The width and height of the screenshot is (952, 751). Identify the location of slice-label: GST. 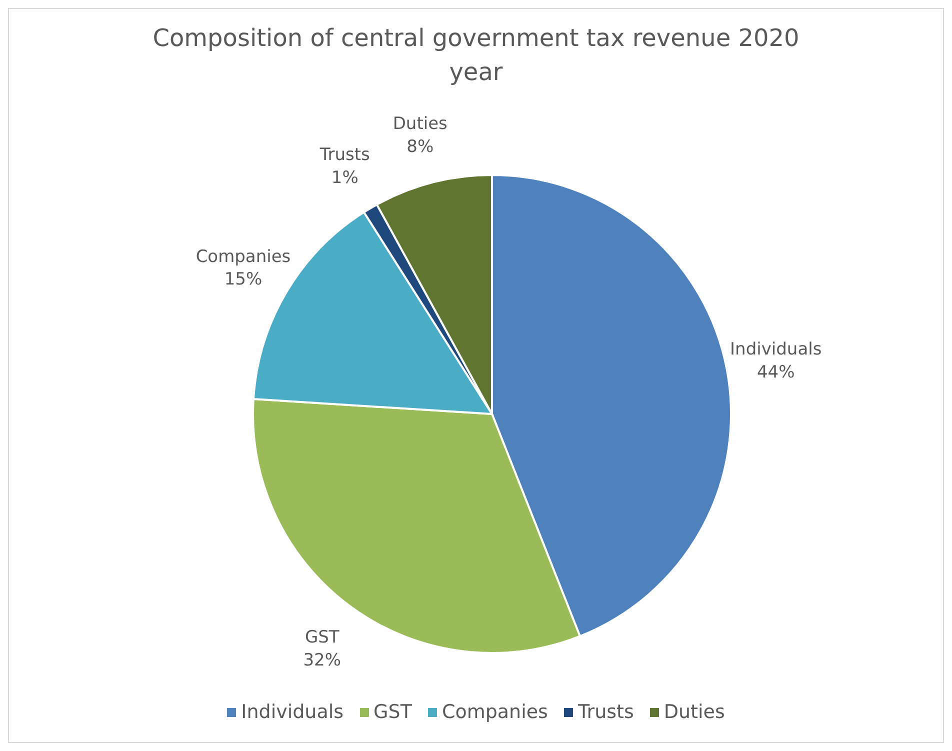
(322, 638).